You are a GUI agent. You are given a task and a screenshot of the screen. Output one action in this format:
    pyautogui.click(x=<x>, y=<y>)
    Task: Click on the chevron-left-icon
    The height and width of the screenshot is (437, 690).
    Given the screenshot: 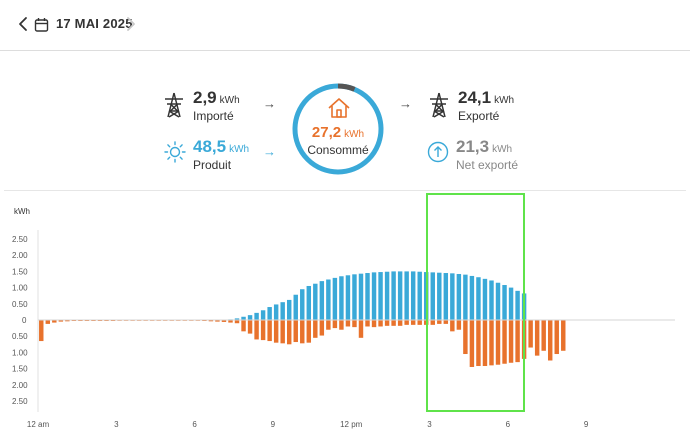 What is the action you would take?
    pyautogui.click(x=23, y=24)
    